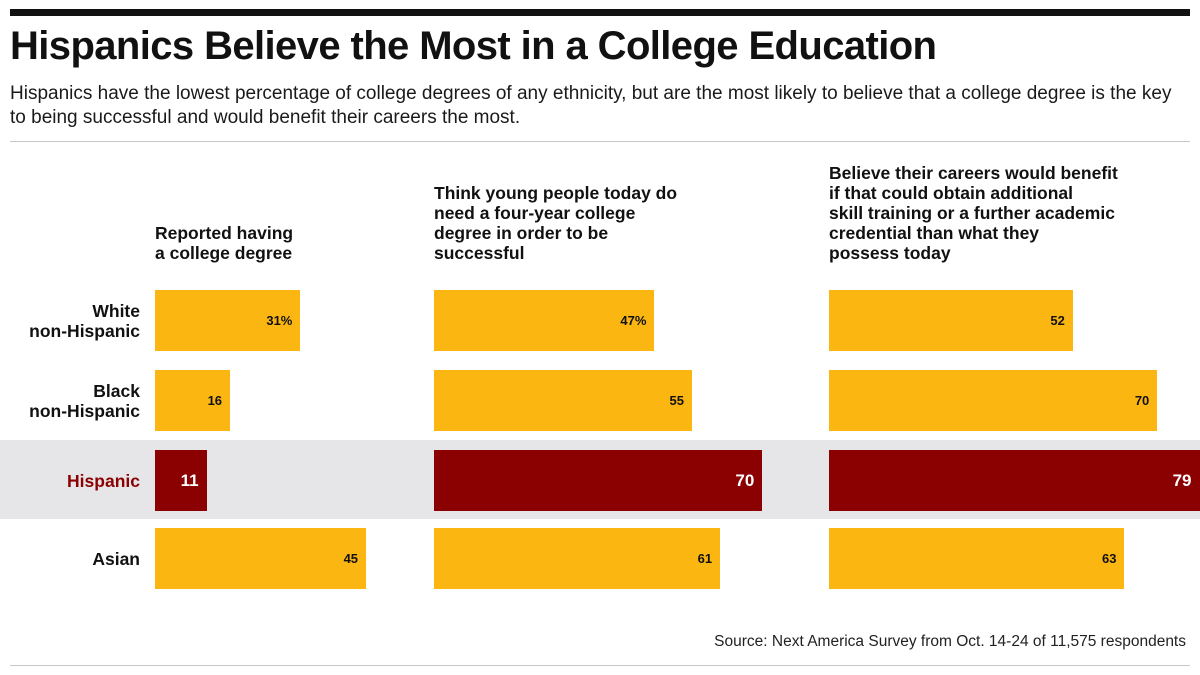 The height and width of the screenshot is (675, 1200). What do you see at coordinates (598, 480) in the screenshot?
I see `bar-panel2-hispanic` at bounding box center [598, 480].